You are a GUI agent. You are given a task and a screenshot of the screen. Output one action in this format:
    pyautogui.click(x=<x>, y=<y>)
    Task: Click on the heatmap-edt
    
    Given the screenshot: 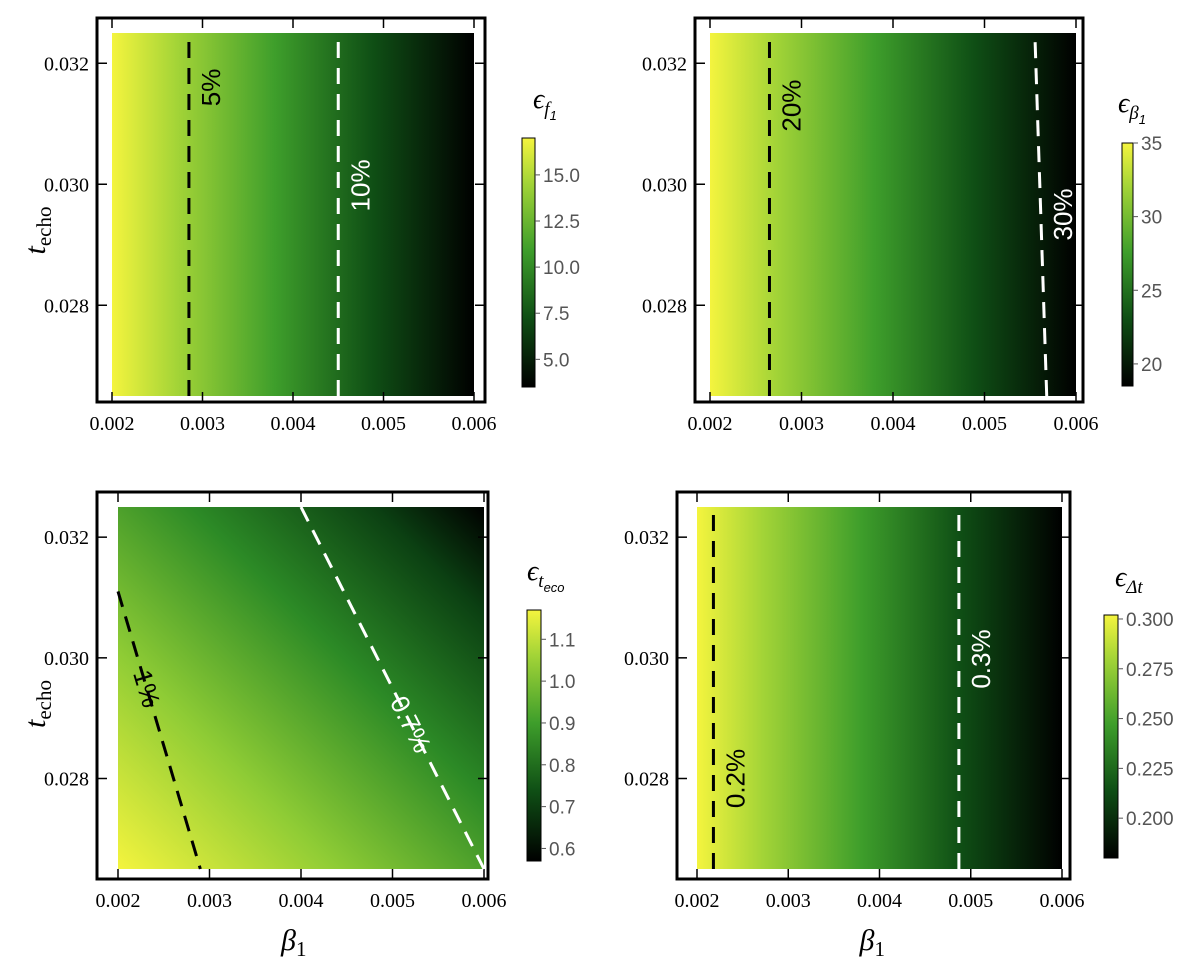 What is the action you would take?
    pyautogui.click(x=879, y=688)
    